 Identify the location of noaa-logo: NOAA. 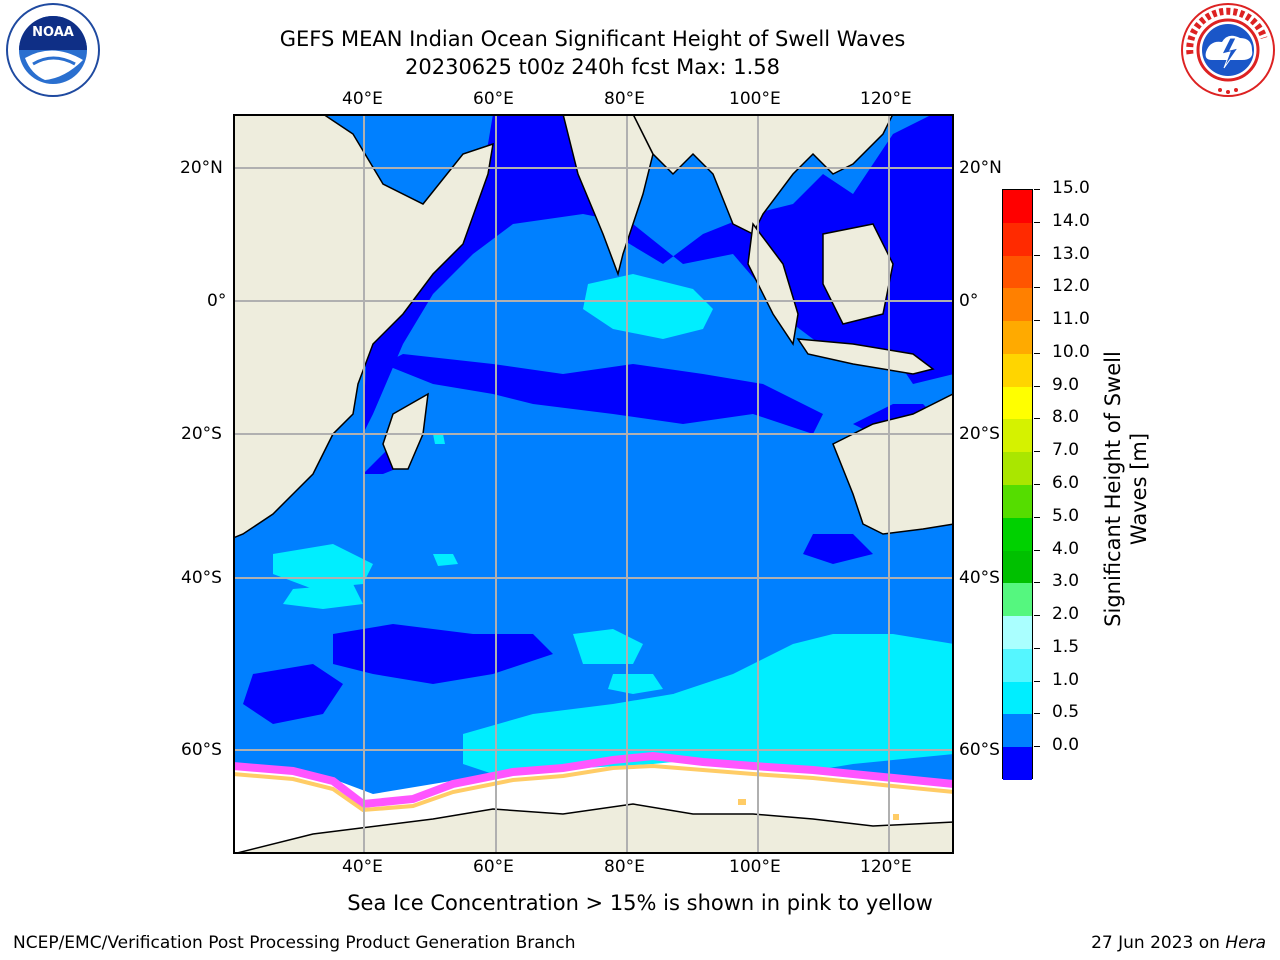
(53, 50).